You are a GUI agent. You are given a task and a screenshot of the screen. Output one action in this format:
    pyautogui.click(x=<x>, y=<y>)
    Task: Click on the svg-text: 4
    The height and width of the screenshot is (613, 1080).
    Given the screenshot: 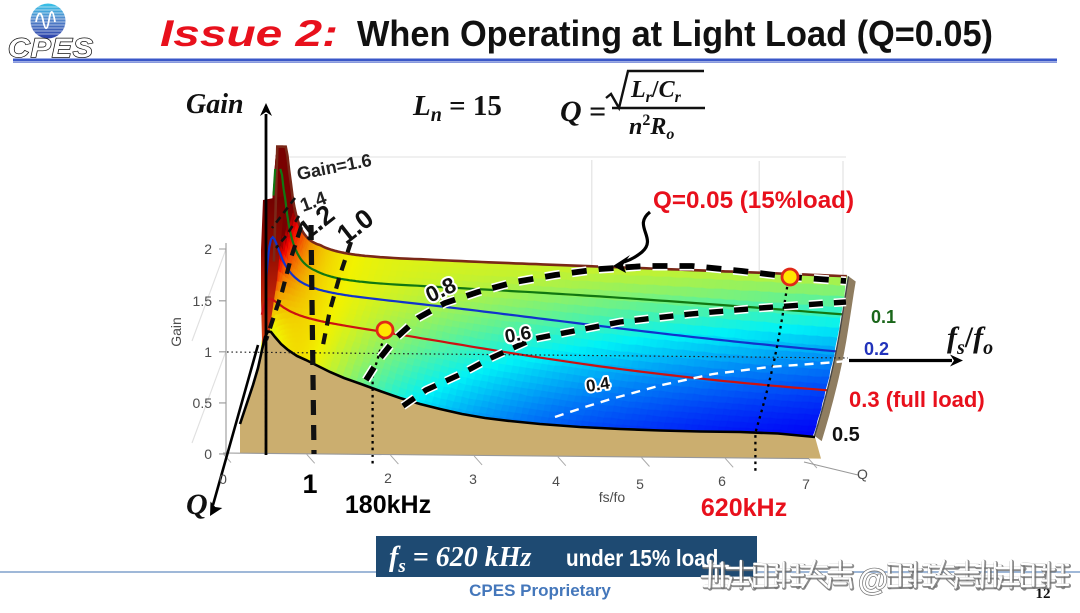 What is the action you would take?
    pyautogui.click(x=556, y=481)
    